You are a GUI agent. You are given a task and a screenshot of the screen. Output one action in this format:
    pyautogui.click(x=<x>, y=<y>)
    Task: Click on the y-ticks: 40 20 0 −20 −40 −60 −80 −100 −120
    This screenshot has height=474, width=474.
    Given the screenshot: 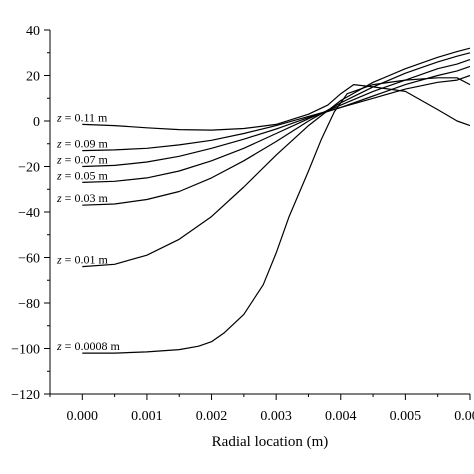 What is the action you would take?
    pyautogui.click(x=30, y=213)
    